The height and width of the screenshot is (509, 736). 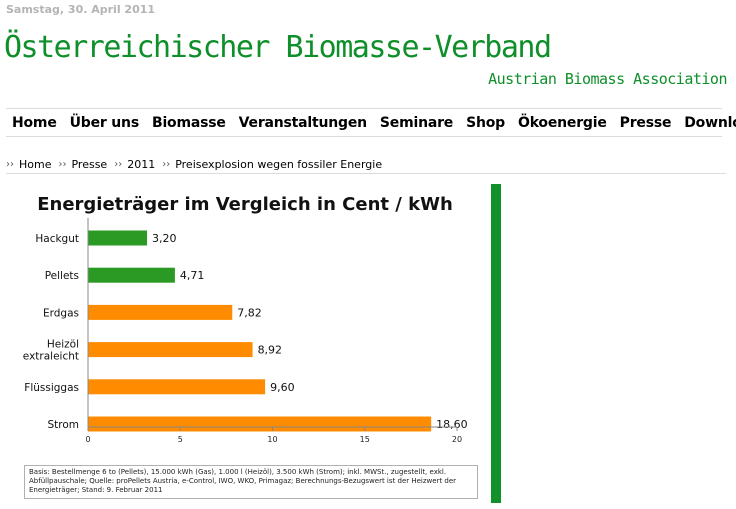 I want to click on nav-item-download: Download, so click(x=710, y=122).